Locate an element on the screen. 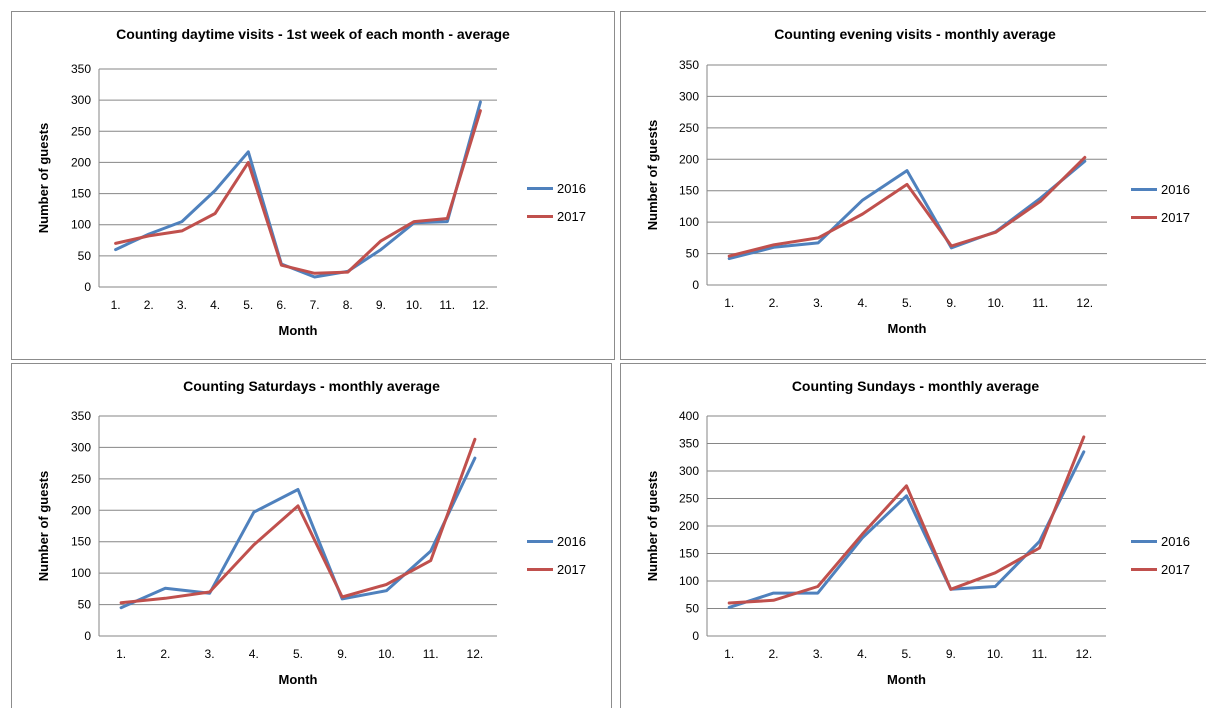 This screenshot has width=1206, height=709. x-tick-label: 9. is located at coordinates (381, 305).